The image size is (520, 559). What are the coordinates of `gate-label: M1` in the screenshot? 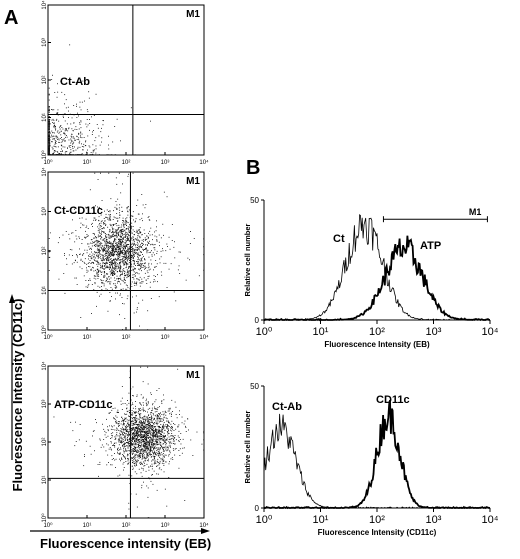 It's located at (193, 14).